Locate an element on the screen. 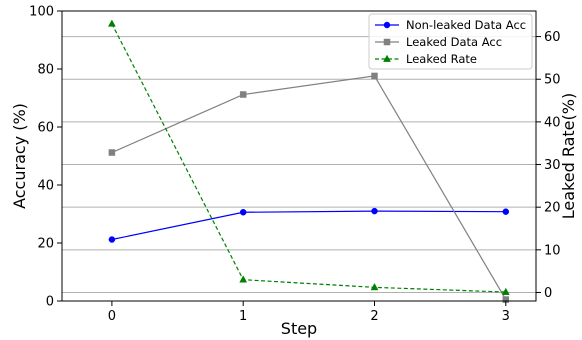  y-right-tick-label-1: 10 is located at coordinates (552, 250).